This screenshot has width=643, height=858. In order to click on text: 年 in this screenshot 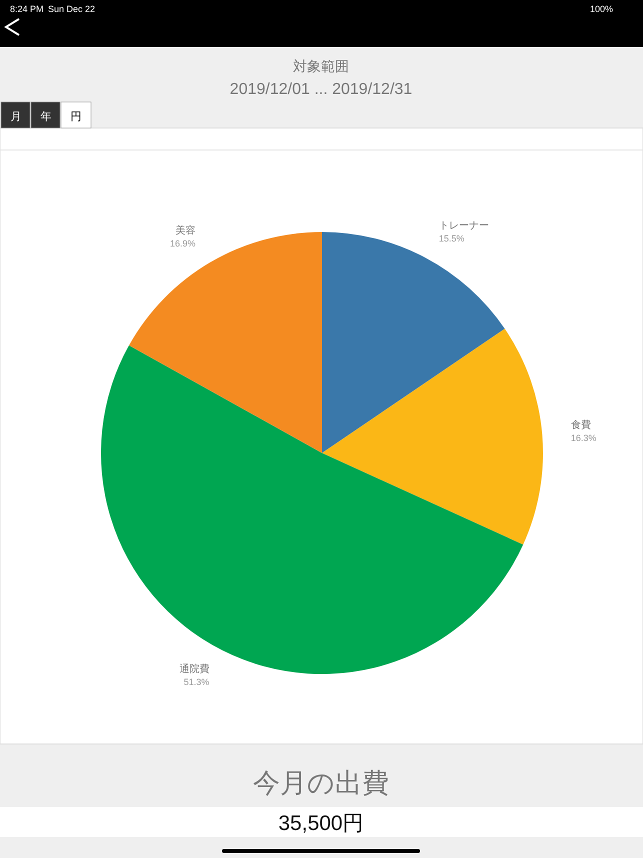, I will do `click(46, 117)`.